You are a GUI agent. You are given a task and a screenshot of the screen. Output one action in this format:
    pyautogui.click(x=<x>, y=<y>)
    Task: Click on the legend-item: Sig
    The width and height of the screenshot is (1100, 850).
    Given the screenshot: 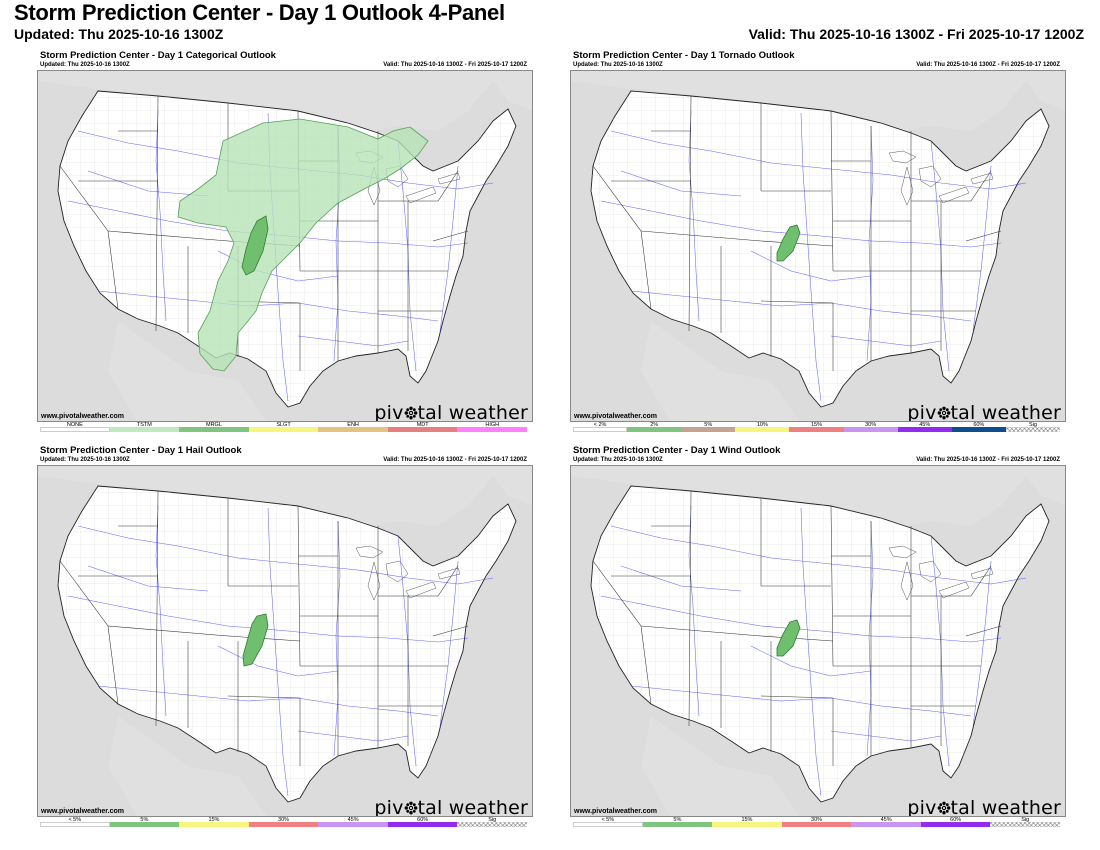 What is the action you would take?
    pyautogui.click(x=1032, y=427)
    